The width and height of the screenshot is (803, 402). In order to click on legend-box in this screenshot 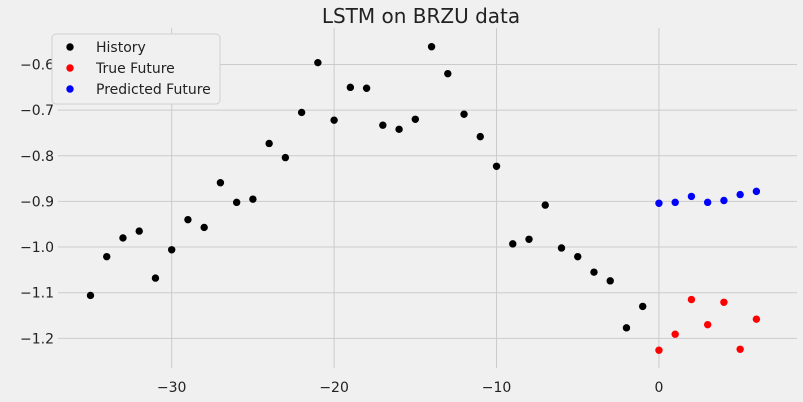, I will do `click(136, 69)`.